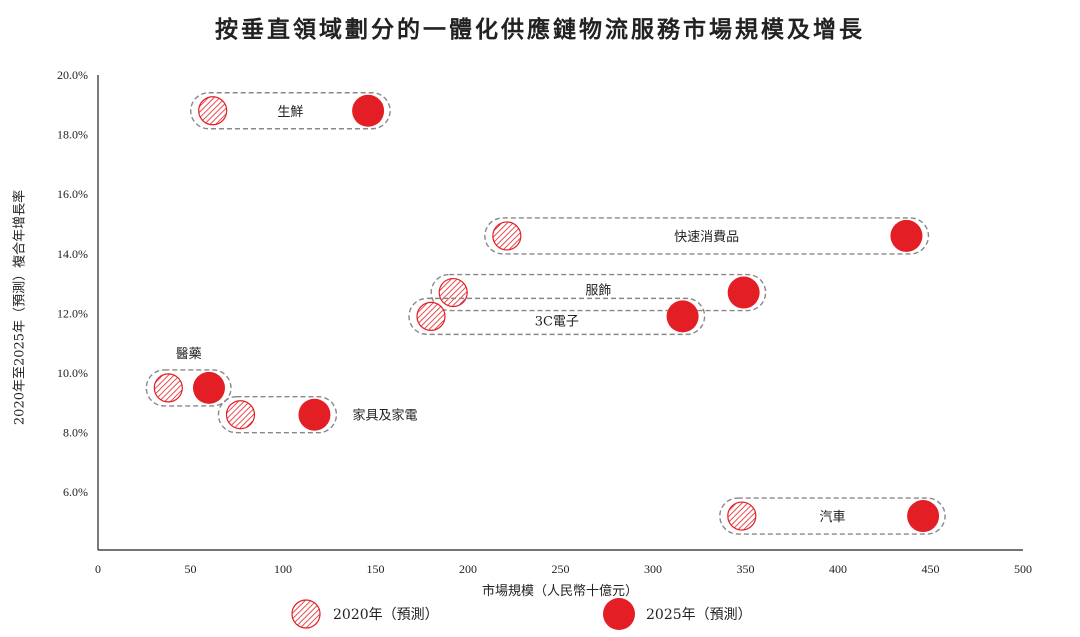  Describe the element at coordinates (72, 254) in the screenshot. I see `y-tick-label: 14.0%` at that location.